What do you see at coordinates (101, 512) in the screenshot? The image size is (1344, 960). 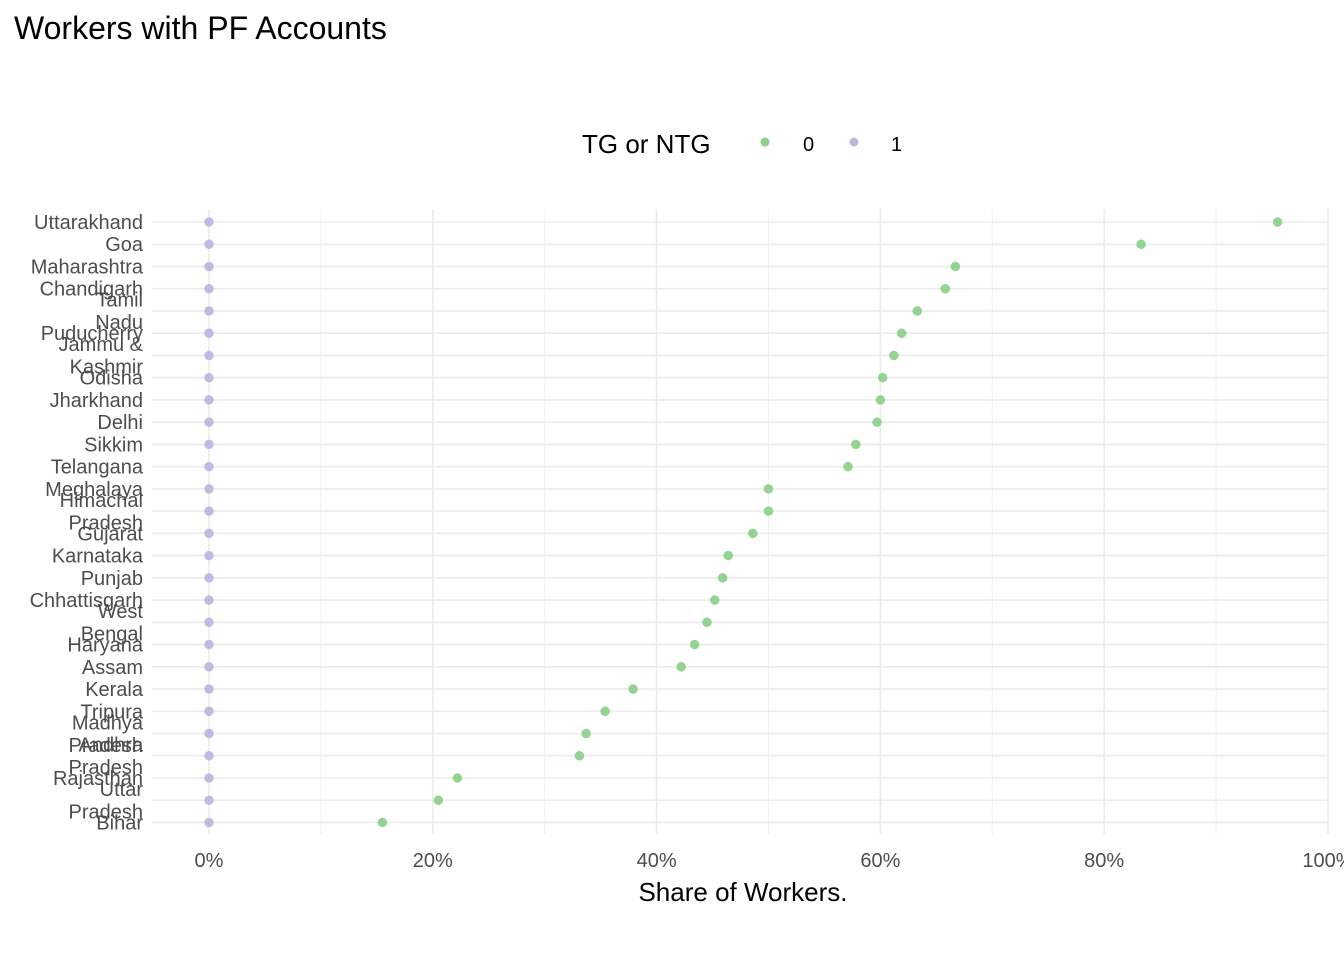 I see `y-tick-label: Himachal Pradesh` at bounding box center [101, 512].